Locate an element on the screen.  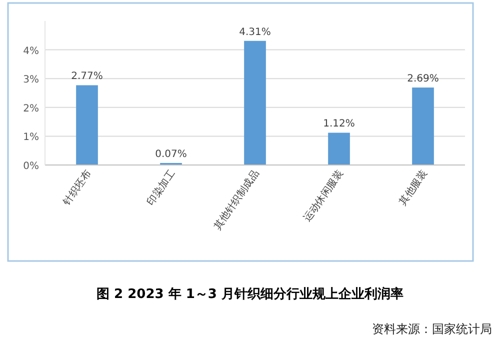
text: 资料来源：国家统计局 is located at coordinates (432, 329).